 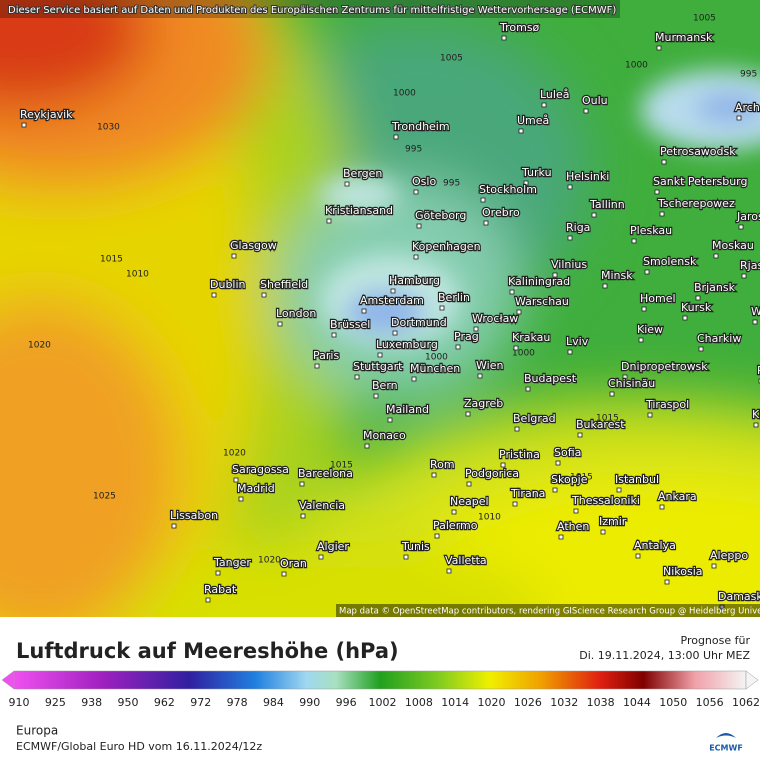 I want to click on city-label: Charkiw, so click(x=719, y=338).